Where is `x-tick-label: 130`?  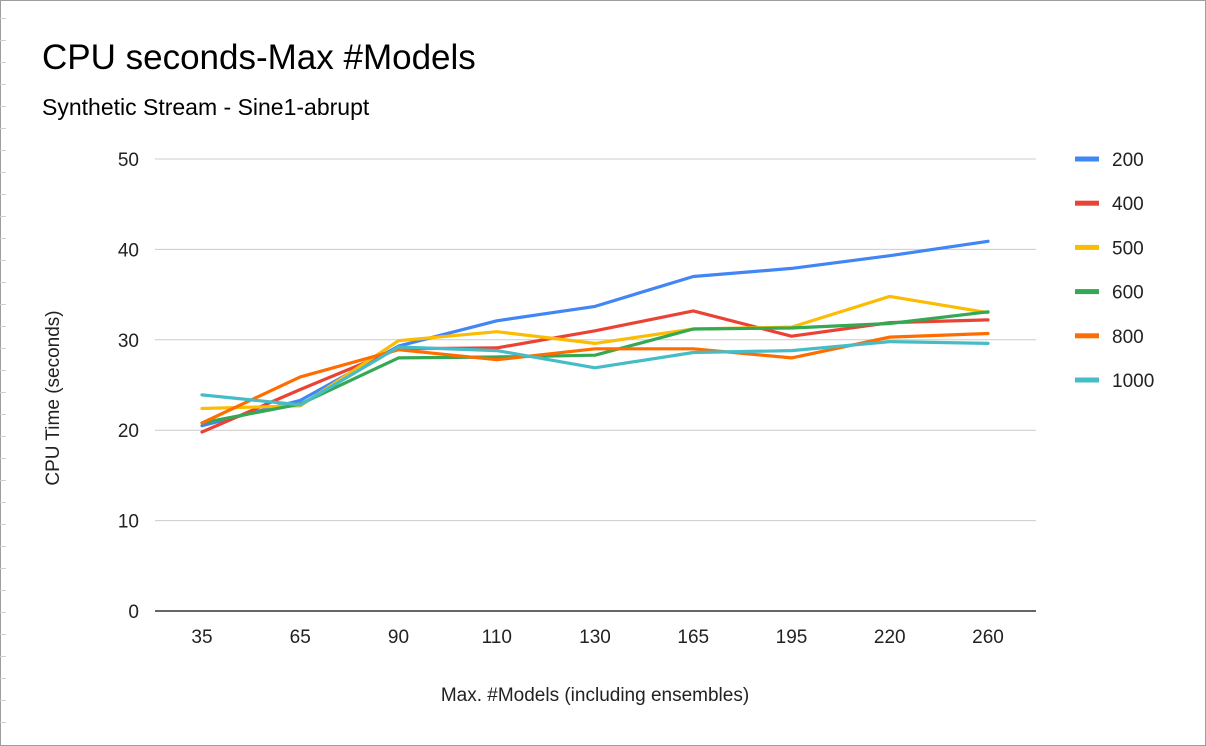
x-tick-label: 130 is located at coordinates (595, 637).